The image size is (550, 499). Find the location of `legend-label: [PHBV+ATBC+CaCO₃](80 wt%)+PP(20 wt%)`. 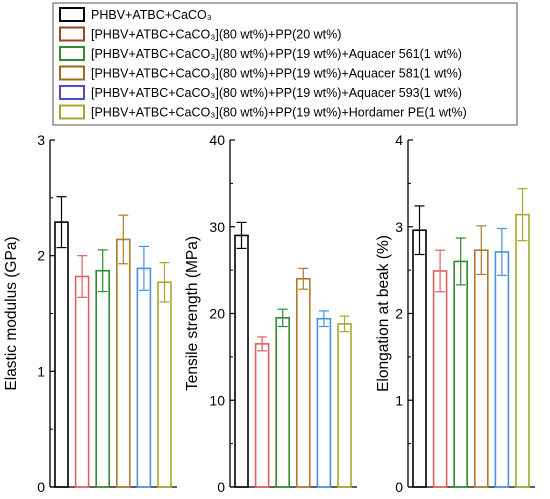

legend-label: [PHBV+ATBC+CaCO₃](80 wt%)+PP(20 wt%) is located at coordinates (216, 35).